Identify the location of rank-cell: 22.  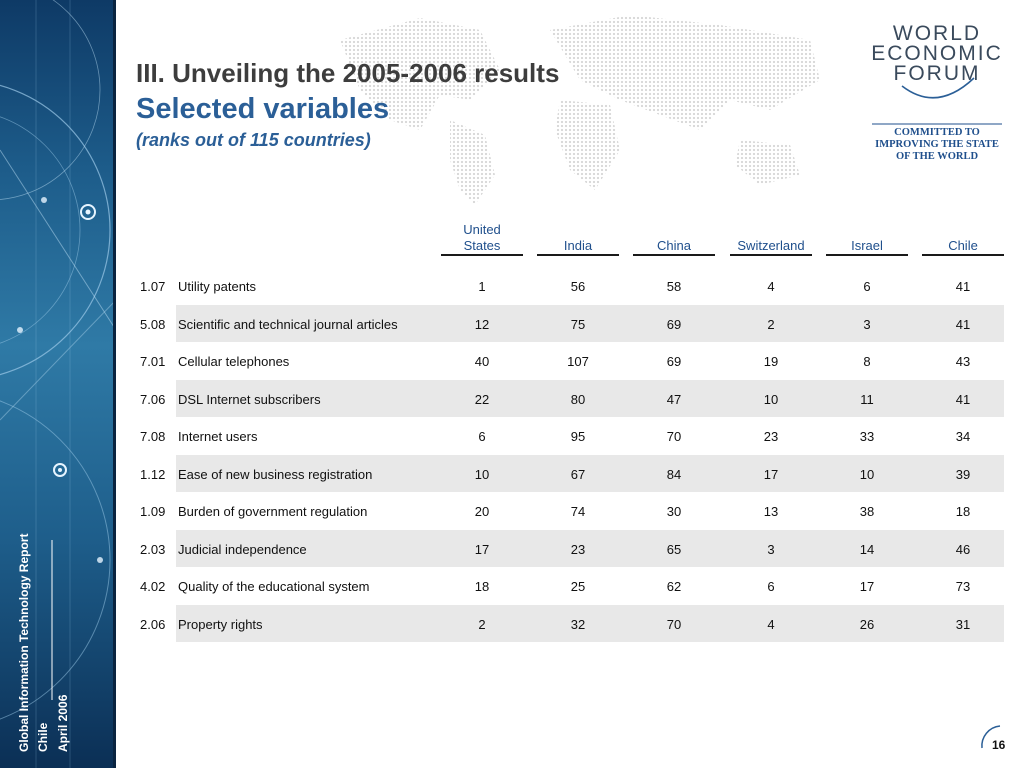
(482, 399).